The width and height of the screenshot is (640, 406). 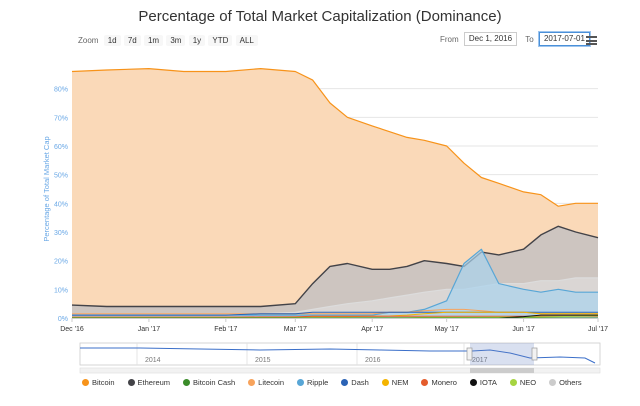 What do you see at coordinates (61, 204) in the screenshot?
I see `y-tick-label: 40%` at bounding box center [61, 204].